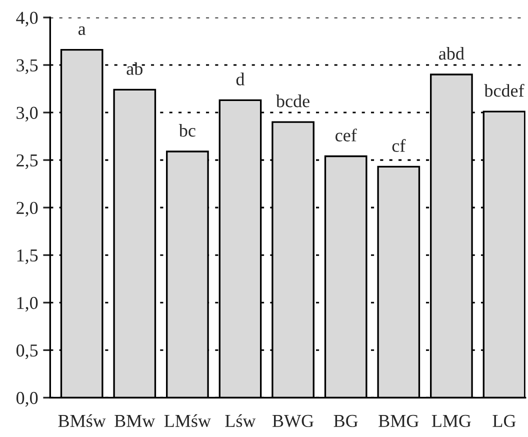 Image resolution: width=528 pixels, height=437 pixels. Describe the element at coordinates (451, 421) in the screenshot. I see `x-tick-label: LMG` at that location.